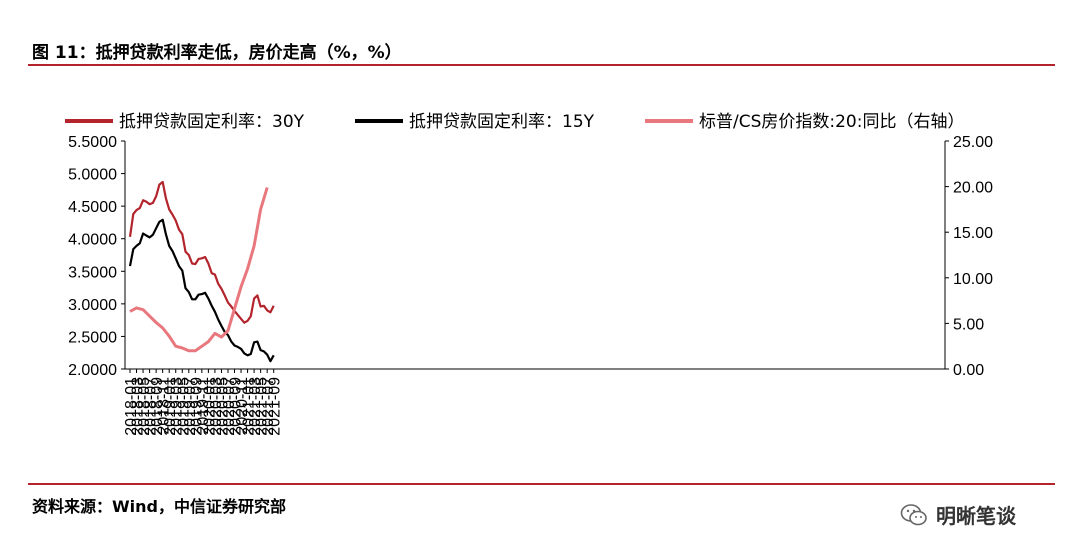 This screenshot has height=558, width=1078. What do you see at coordinates (275, 406) in the screenshot?
I see `x-tick-label: 2021-09` at bounding box center [275, 406].